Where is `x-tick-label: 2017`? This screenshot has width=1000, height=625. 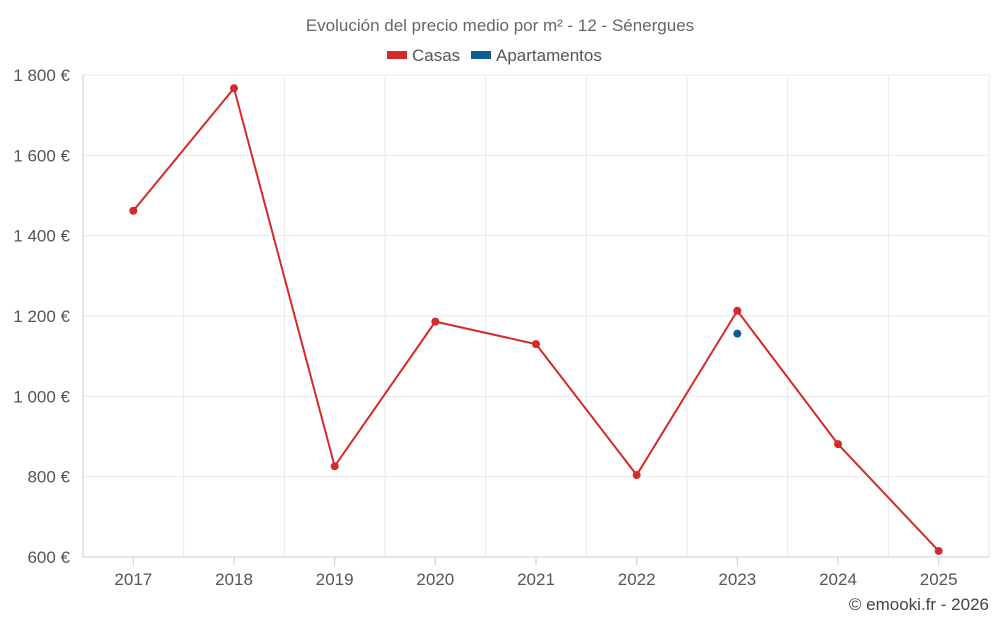 x-tick-label: 2017 is located at coordinates (133, 579).